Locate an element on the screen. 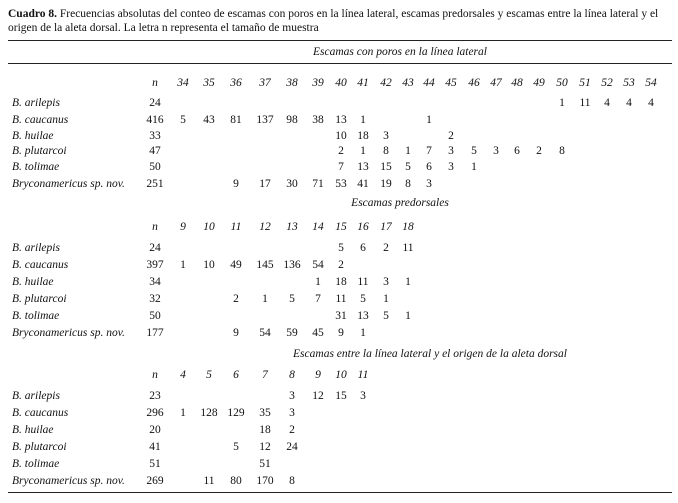  table-cell: 80 is located at coordinates (236, 481).